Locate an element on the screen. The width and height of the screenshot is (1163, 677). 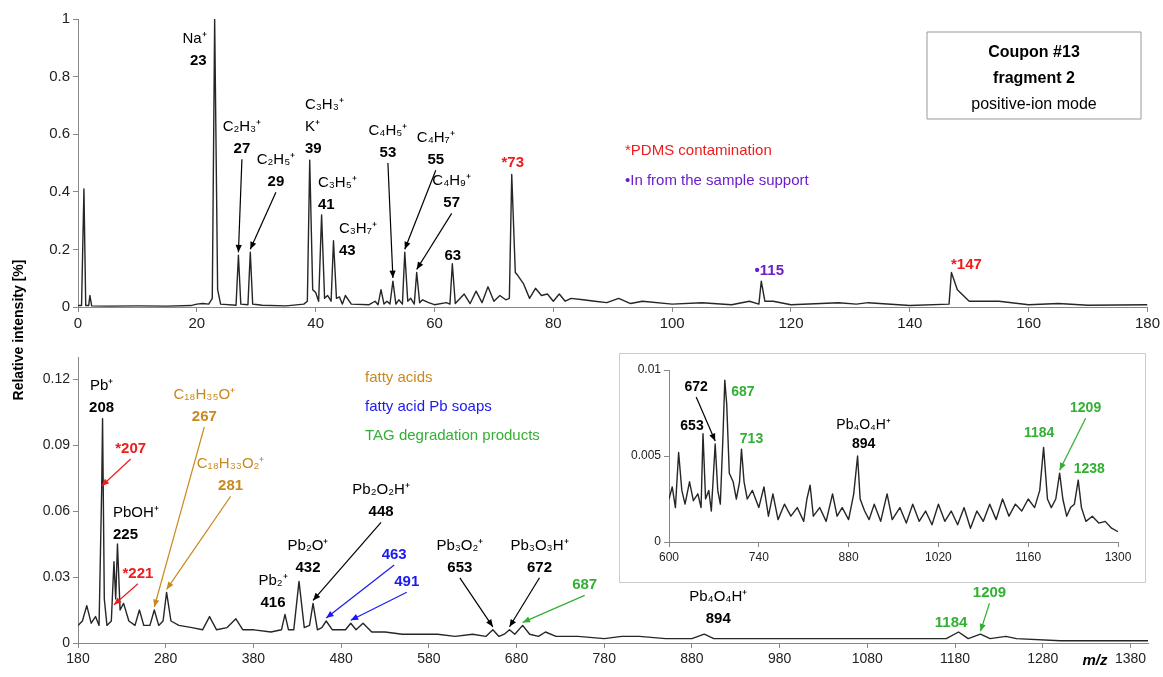
x-tick-label: 1160 is located at coordinates (1028, 556).